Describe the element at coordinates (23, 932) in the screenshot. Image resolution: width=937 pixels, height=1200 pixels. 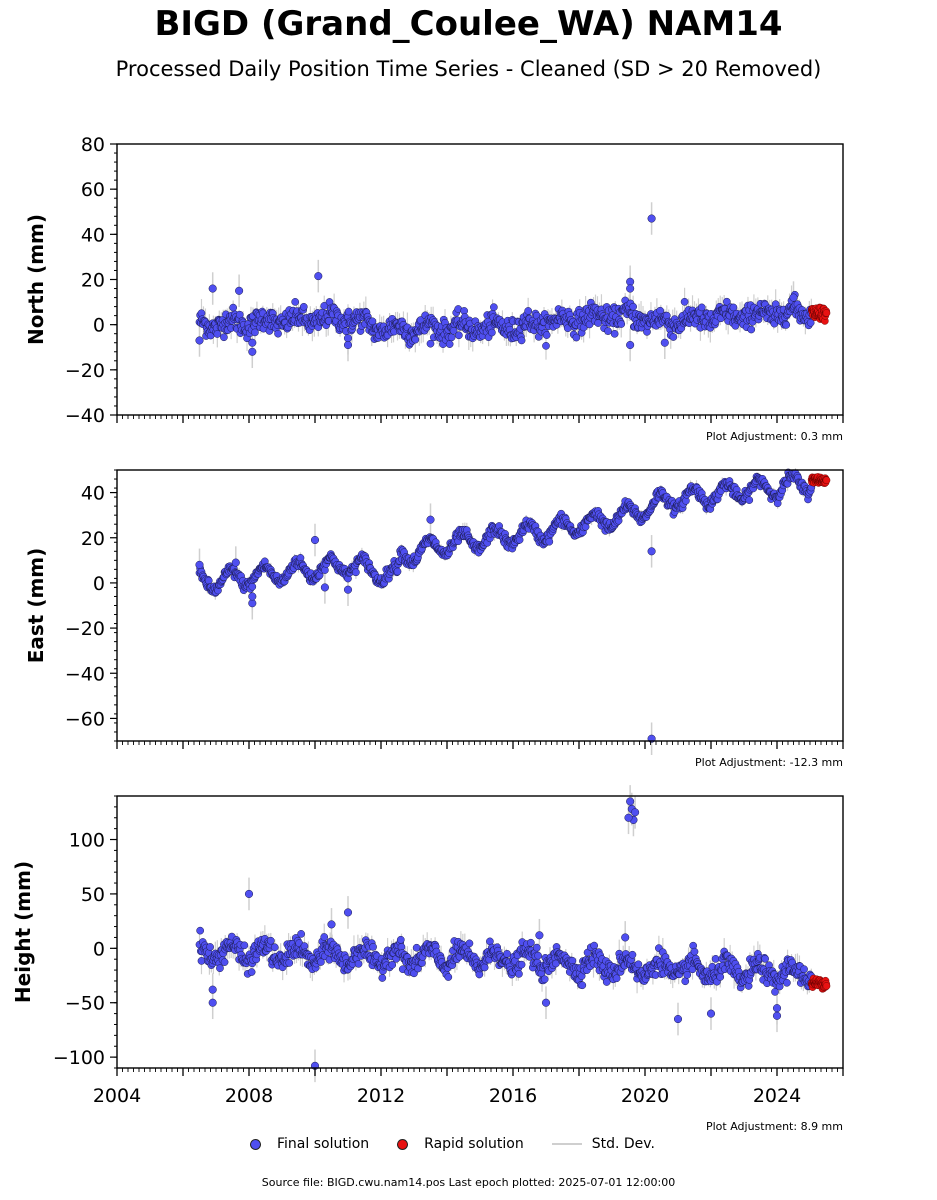
I see `y-axis-label: Height (mm)` at that location.